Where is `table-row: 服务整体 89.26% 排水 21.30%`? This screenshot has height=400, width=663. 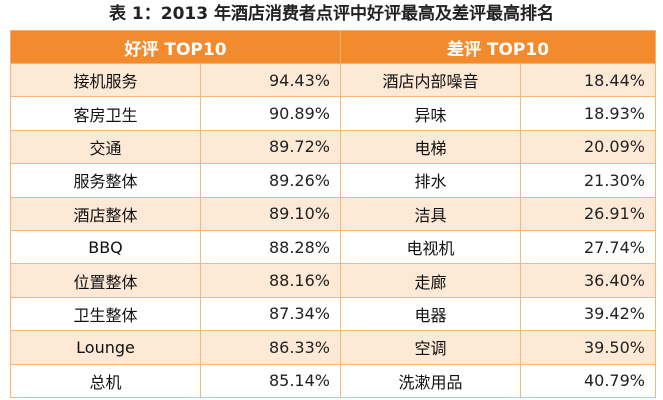 table-row: 服务整体 89.26% 排水 21.30% is located at coordinates (333, 180).